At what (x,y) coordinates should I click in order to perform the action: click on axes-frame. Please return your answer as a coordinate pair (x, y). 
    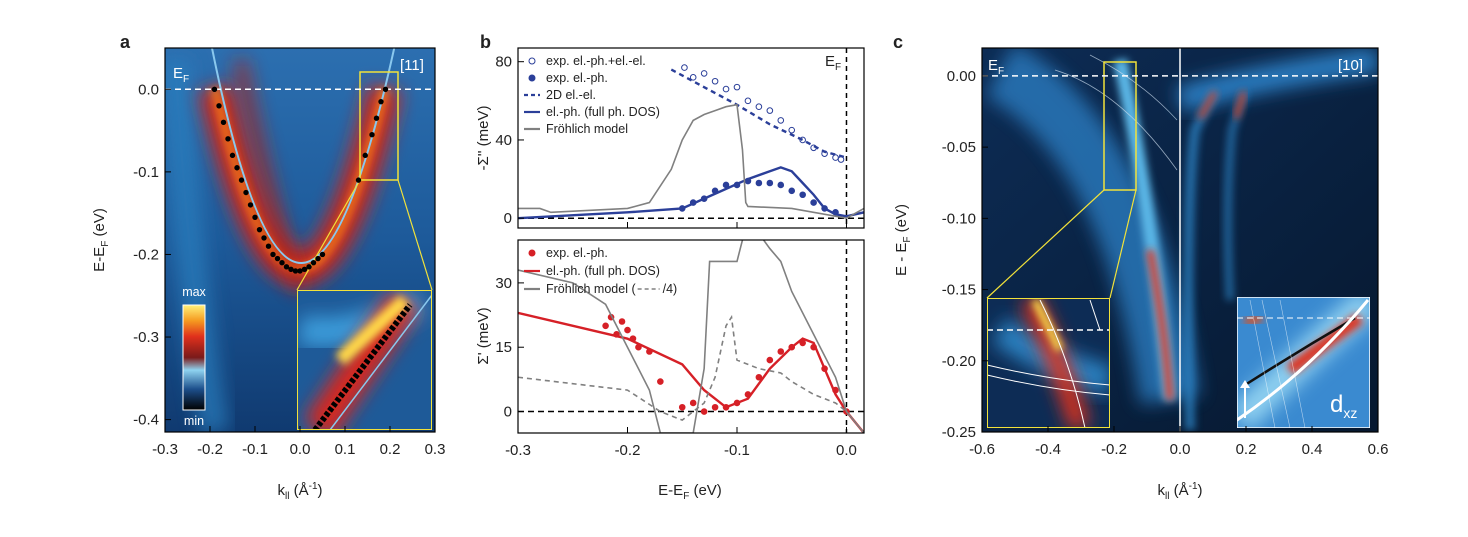
    Looking at the image, I should click on (691, 336).